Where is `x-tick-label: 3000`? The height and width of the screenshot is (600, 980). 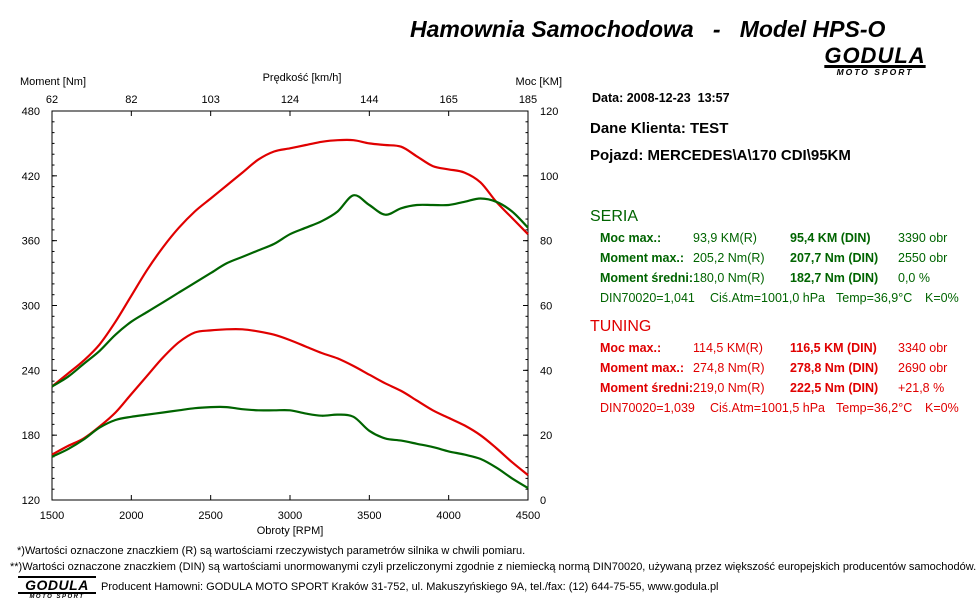 x-tick-label: 3000 is located at coordinates (290, 516).